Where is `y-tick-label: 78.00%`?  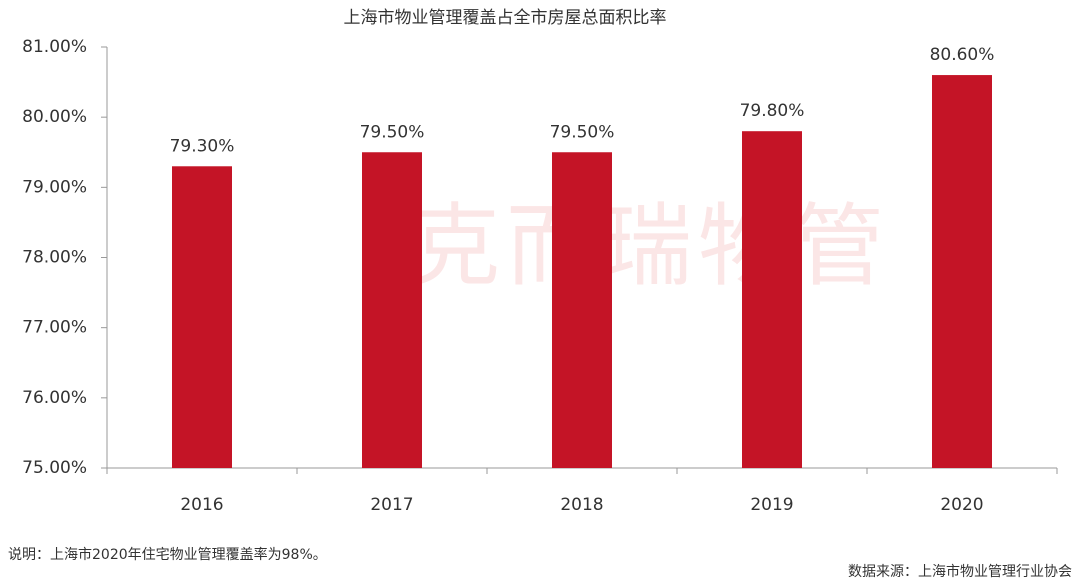 y-tick-label: 78.00% is located at coordinates (54, 258).